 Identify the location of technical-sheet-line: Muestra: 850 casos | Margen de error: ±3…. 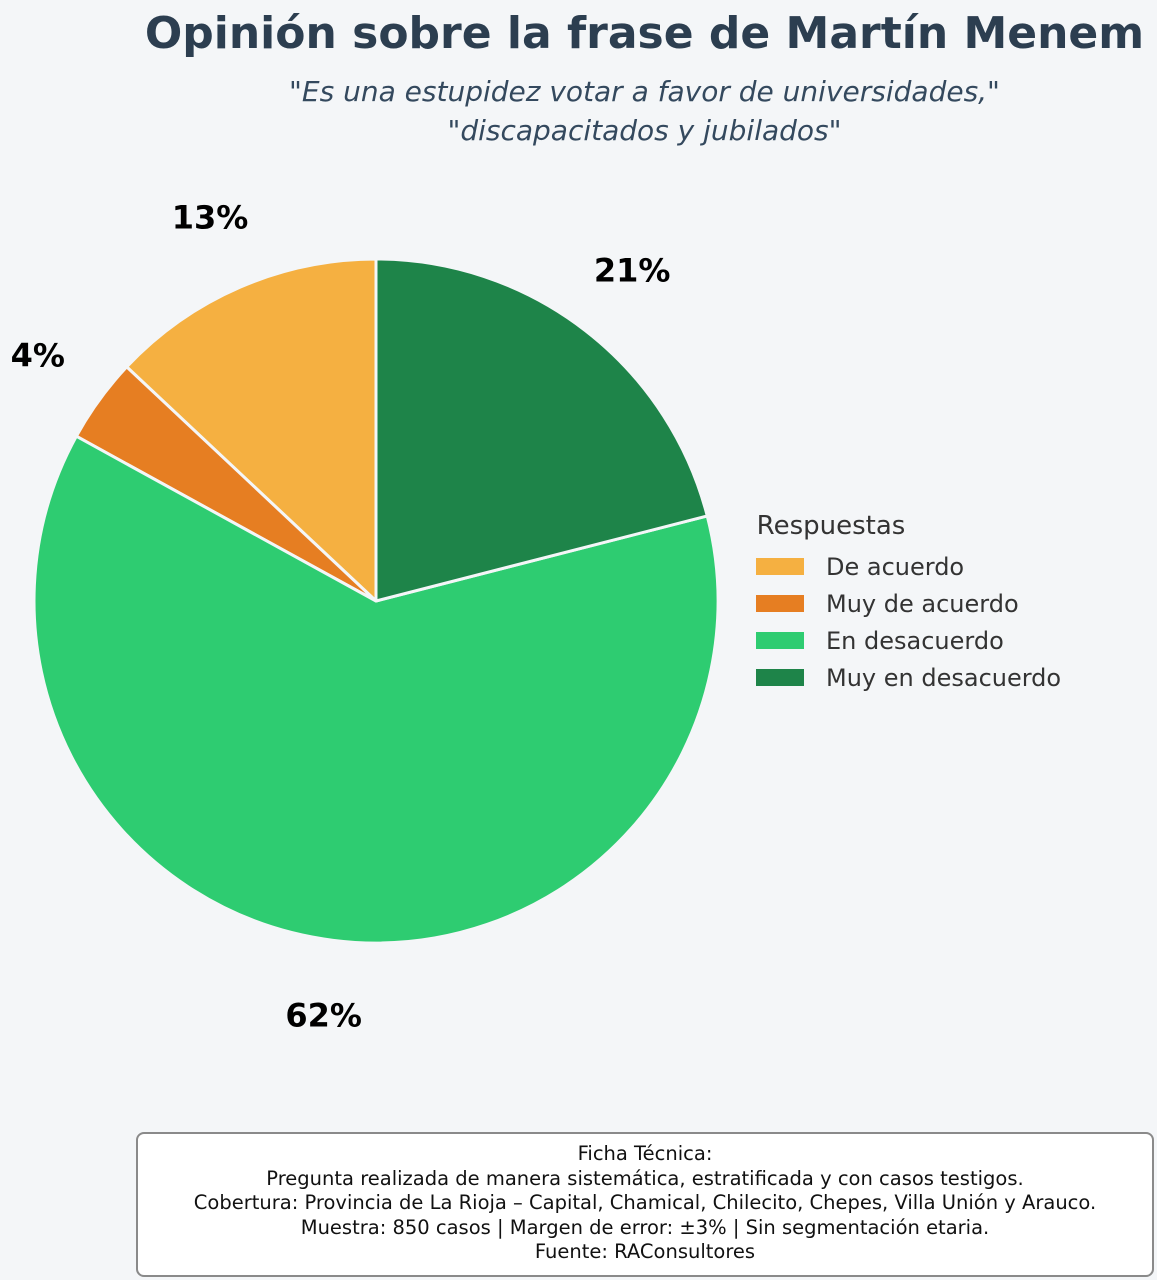
(645, 1227).